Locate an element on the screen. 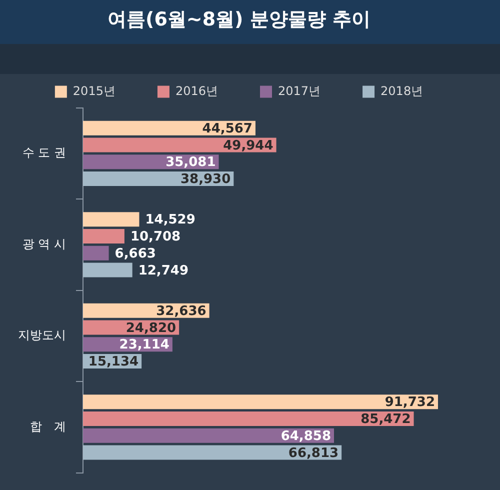  data-label: 66,813 is located at coordinates (313, 453).